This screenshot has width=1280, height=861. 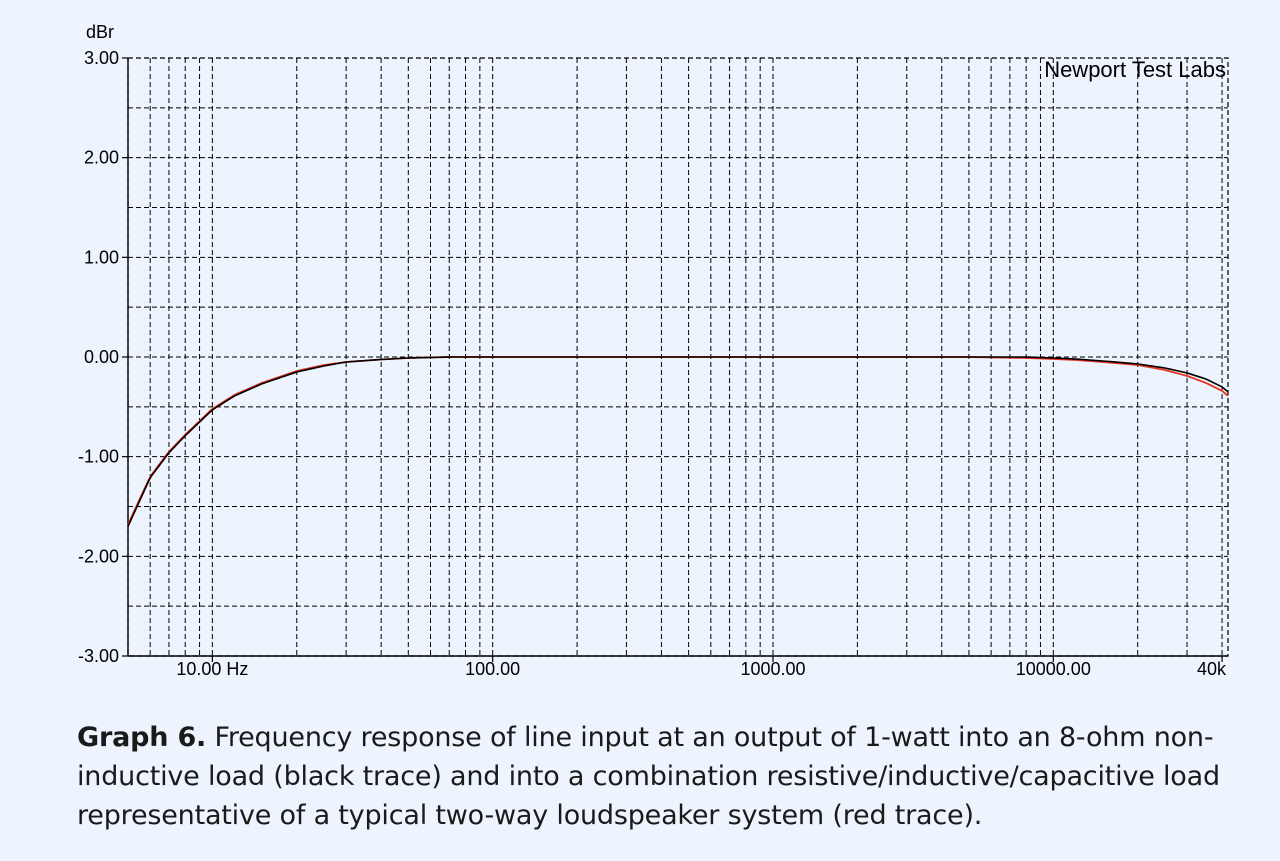 I want to click on y-tick-label: -2.00, so click(x=98, y=556).